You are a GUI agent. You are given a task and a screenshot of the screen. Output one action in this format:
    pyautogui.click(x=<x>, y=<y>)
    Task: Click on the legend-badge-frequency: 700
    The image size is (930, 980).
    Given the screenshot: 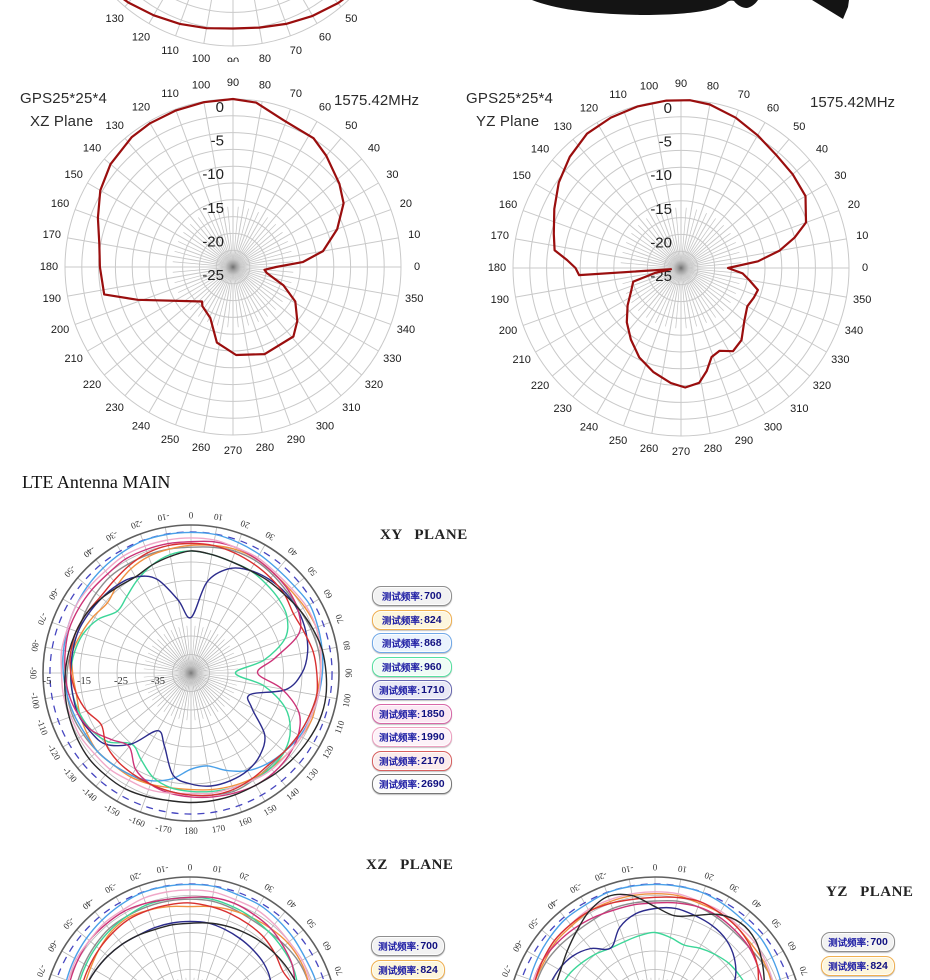 What is the action you would take?
    pyautogui.click(x=433, y=596)
    